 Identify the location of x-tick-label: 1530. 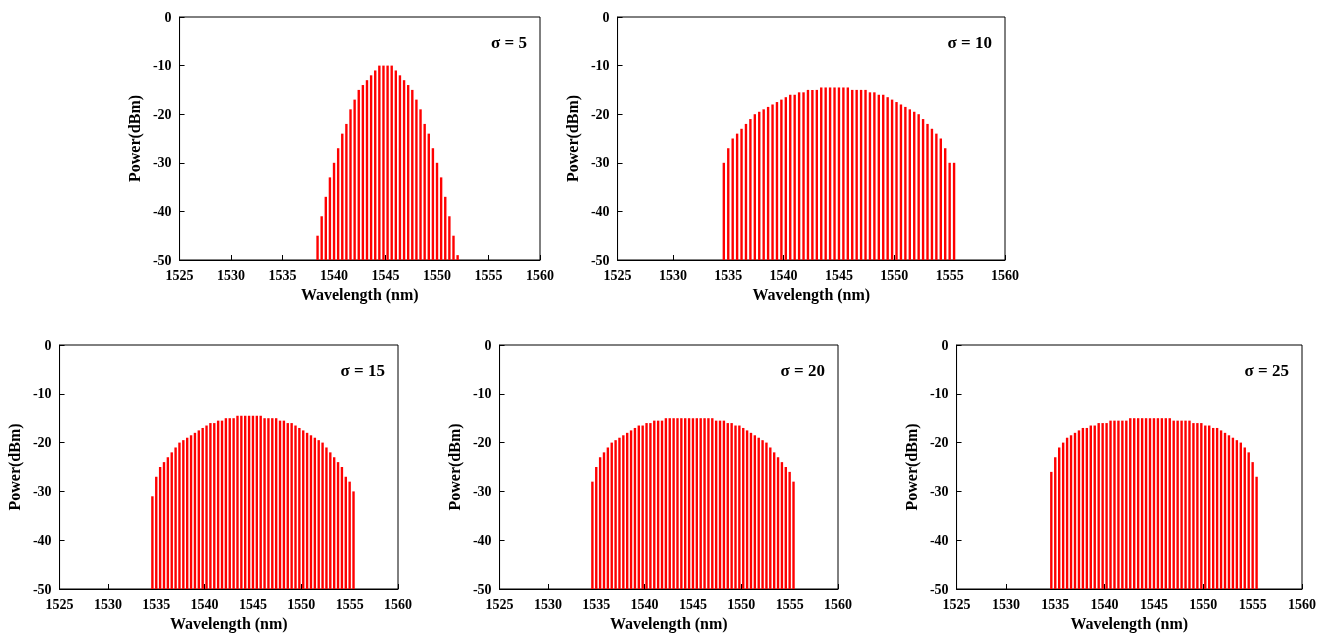
(1005, 604).